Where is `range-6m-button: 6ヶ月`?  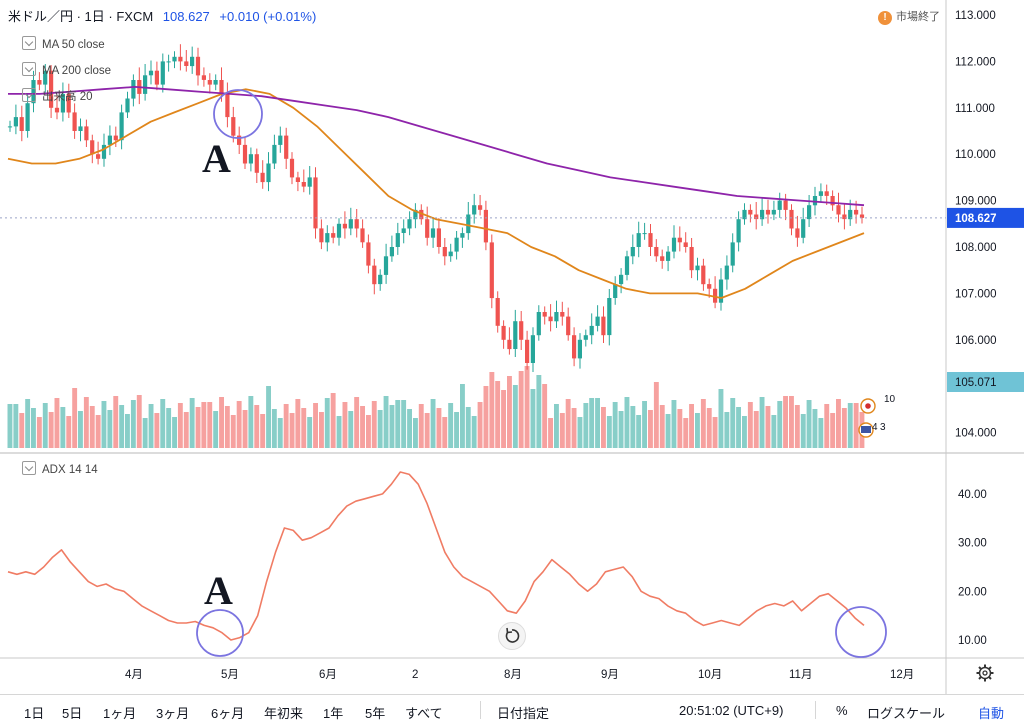 range-6m-button: 6ヶ月 is located at coordinates (228, 713).